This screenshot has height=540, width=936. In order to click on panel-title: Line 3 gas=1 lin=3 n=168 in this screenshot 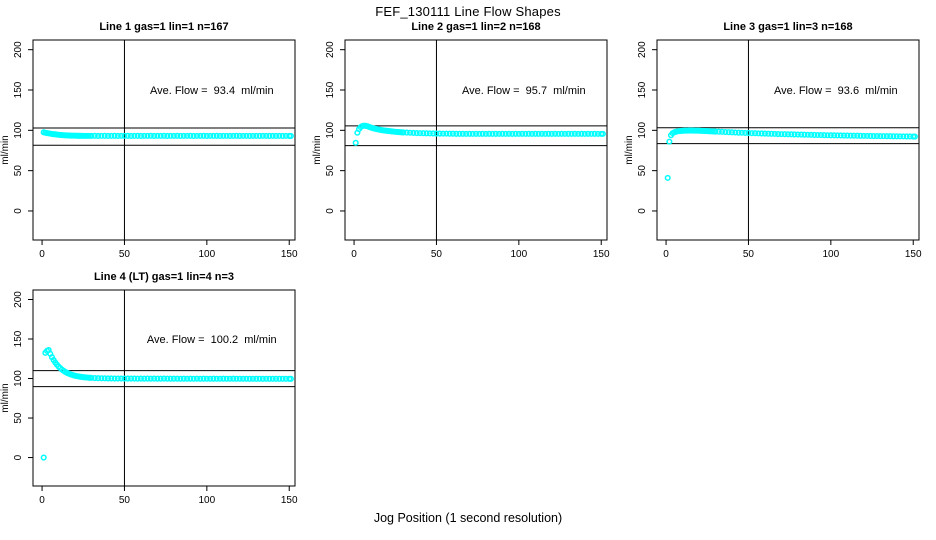, I will do `click(787, 27)`.